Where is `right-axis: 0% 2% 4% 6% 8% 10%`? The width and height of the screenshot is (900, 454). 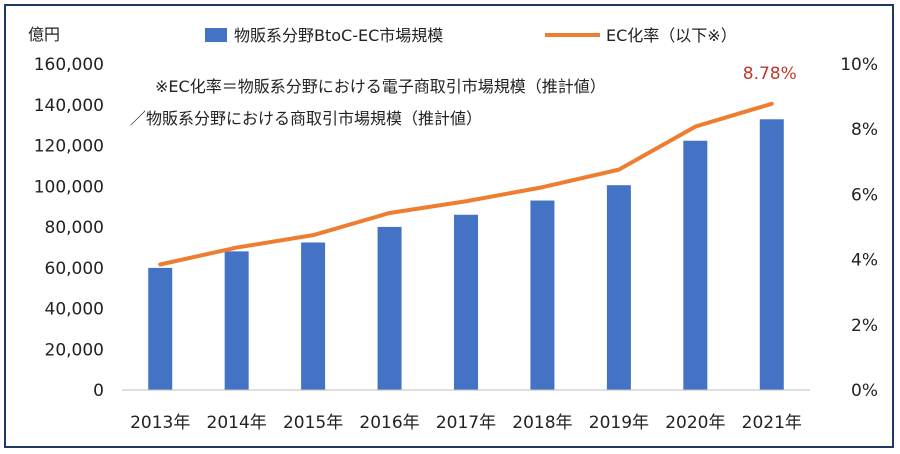
right-axis: 0% 2% 4% 6% 8% 10% is located at coordinates (859, 228).